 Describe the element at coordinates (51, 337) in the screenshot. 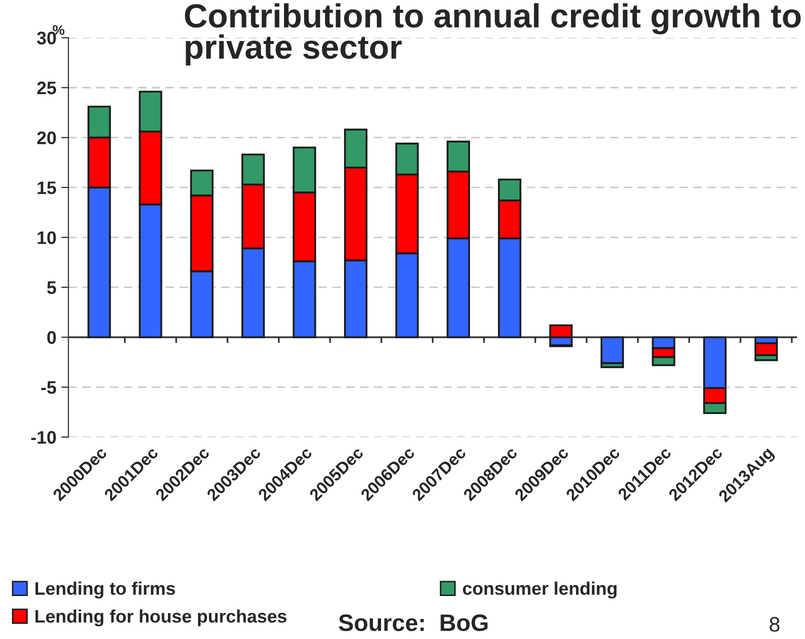

I see `y-tick-label: 0` at that location.